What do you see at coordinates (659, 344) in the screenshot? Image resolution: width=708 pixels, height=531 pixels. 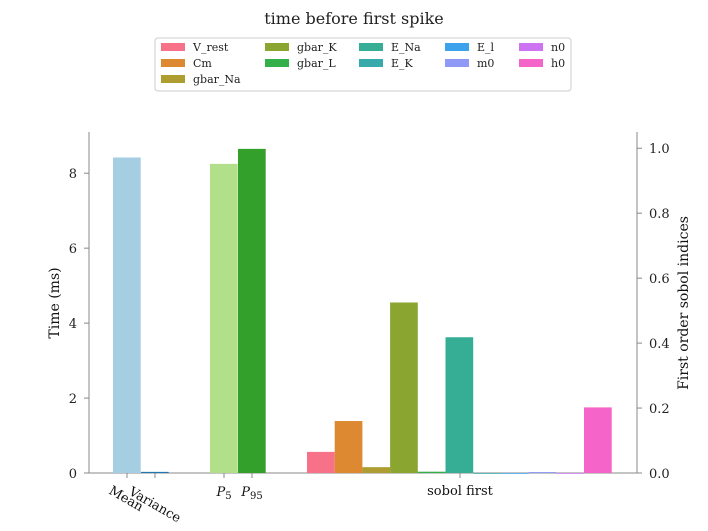 I see `right-tick-label: 0.4` at bounding box center [659, 344].